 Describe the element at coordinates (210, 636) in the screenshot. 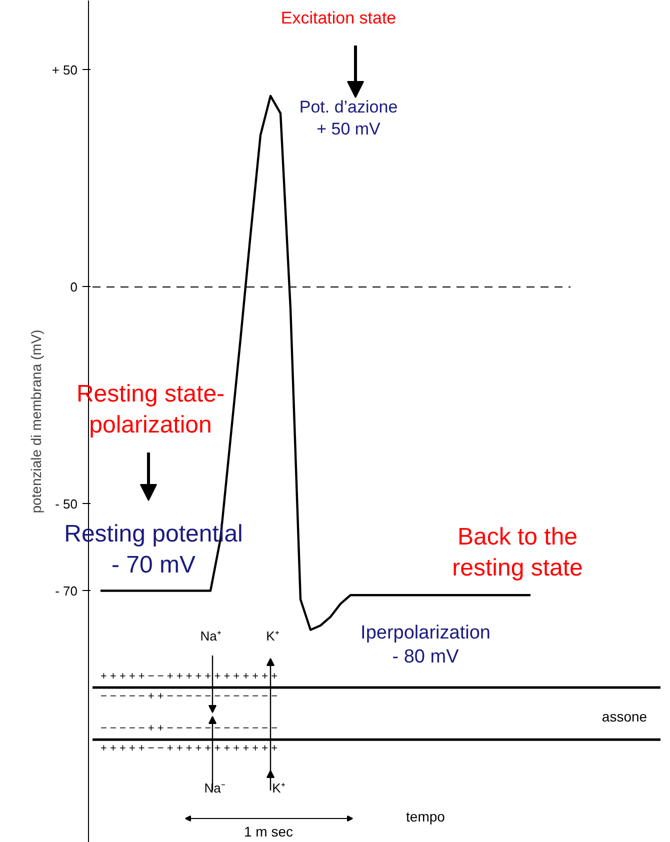

I see `annotation: Na⁺` at that location.